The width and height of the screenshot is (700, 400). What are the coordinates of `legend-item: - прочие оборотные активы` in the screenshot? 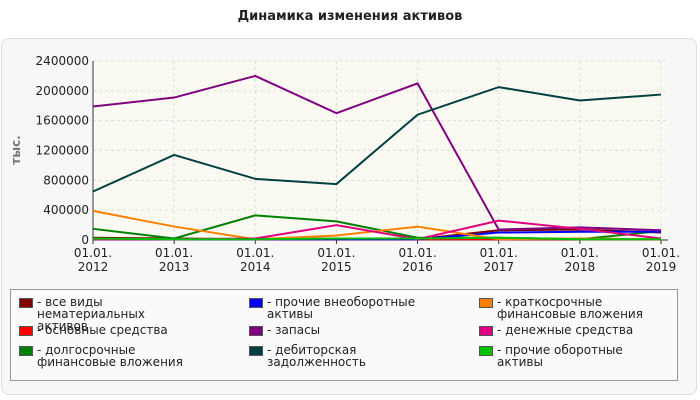 It's located at (579, 358).